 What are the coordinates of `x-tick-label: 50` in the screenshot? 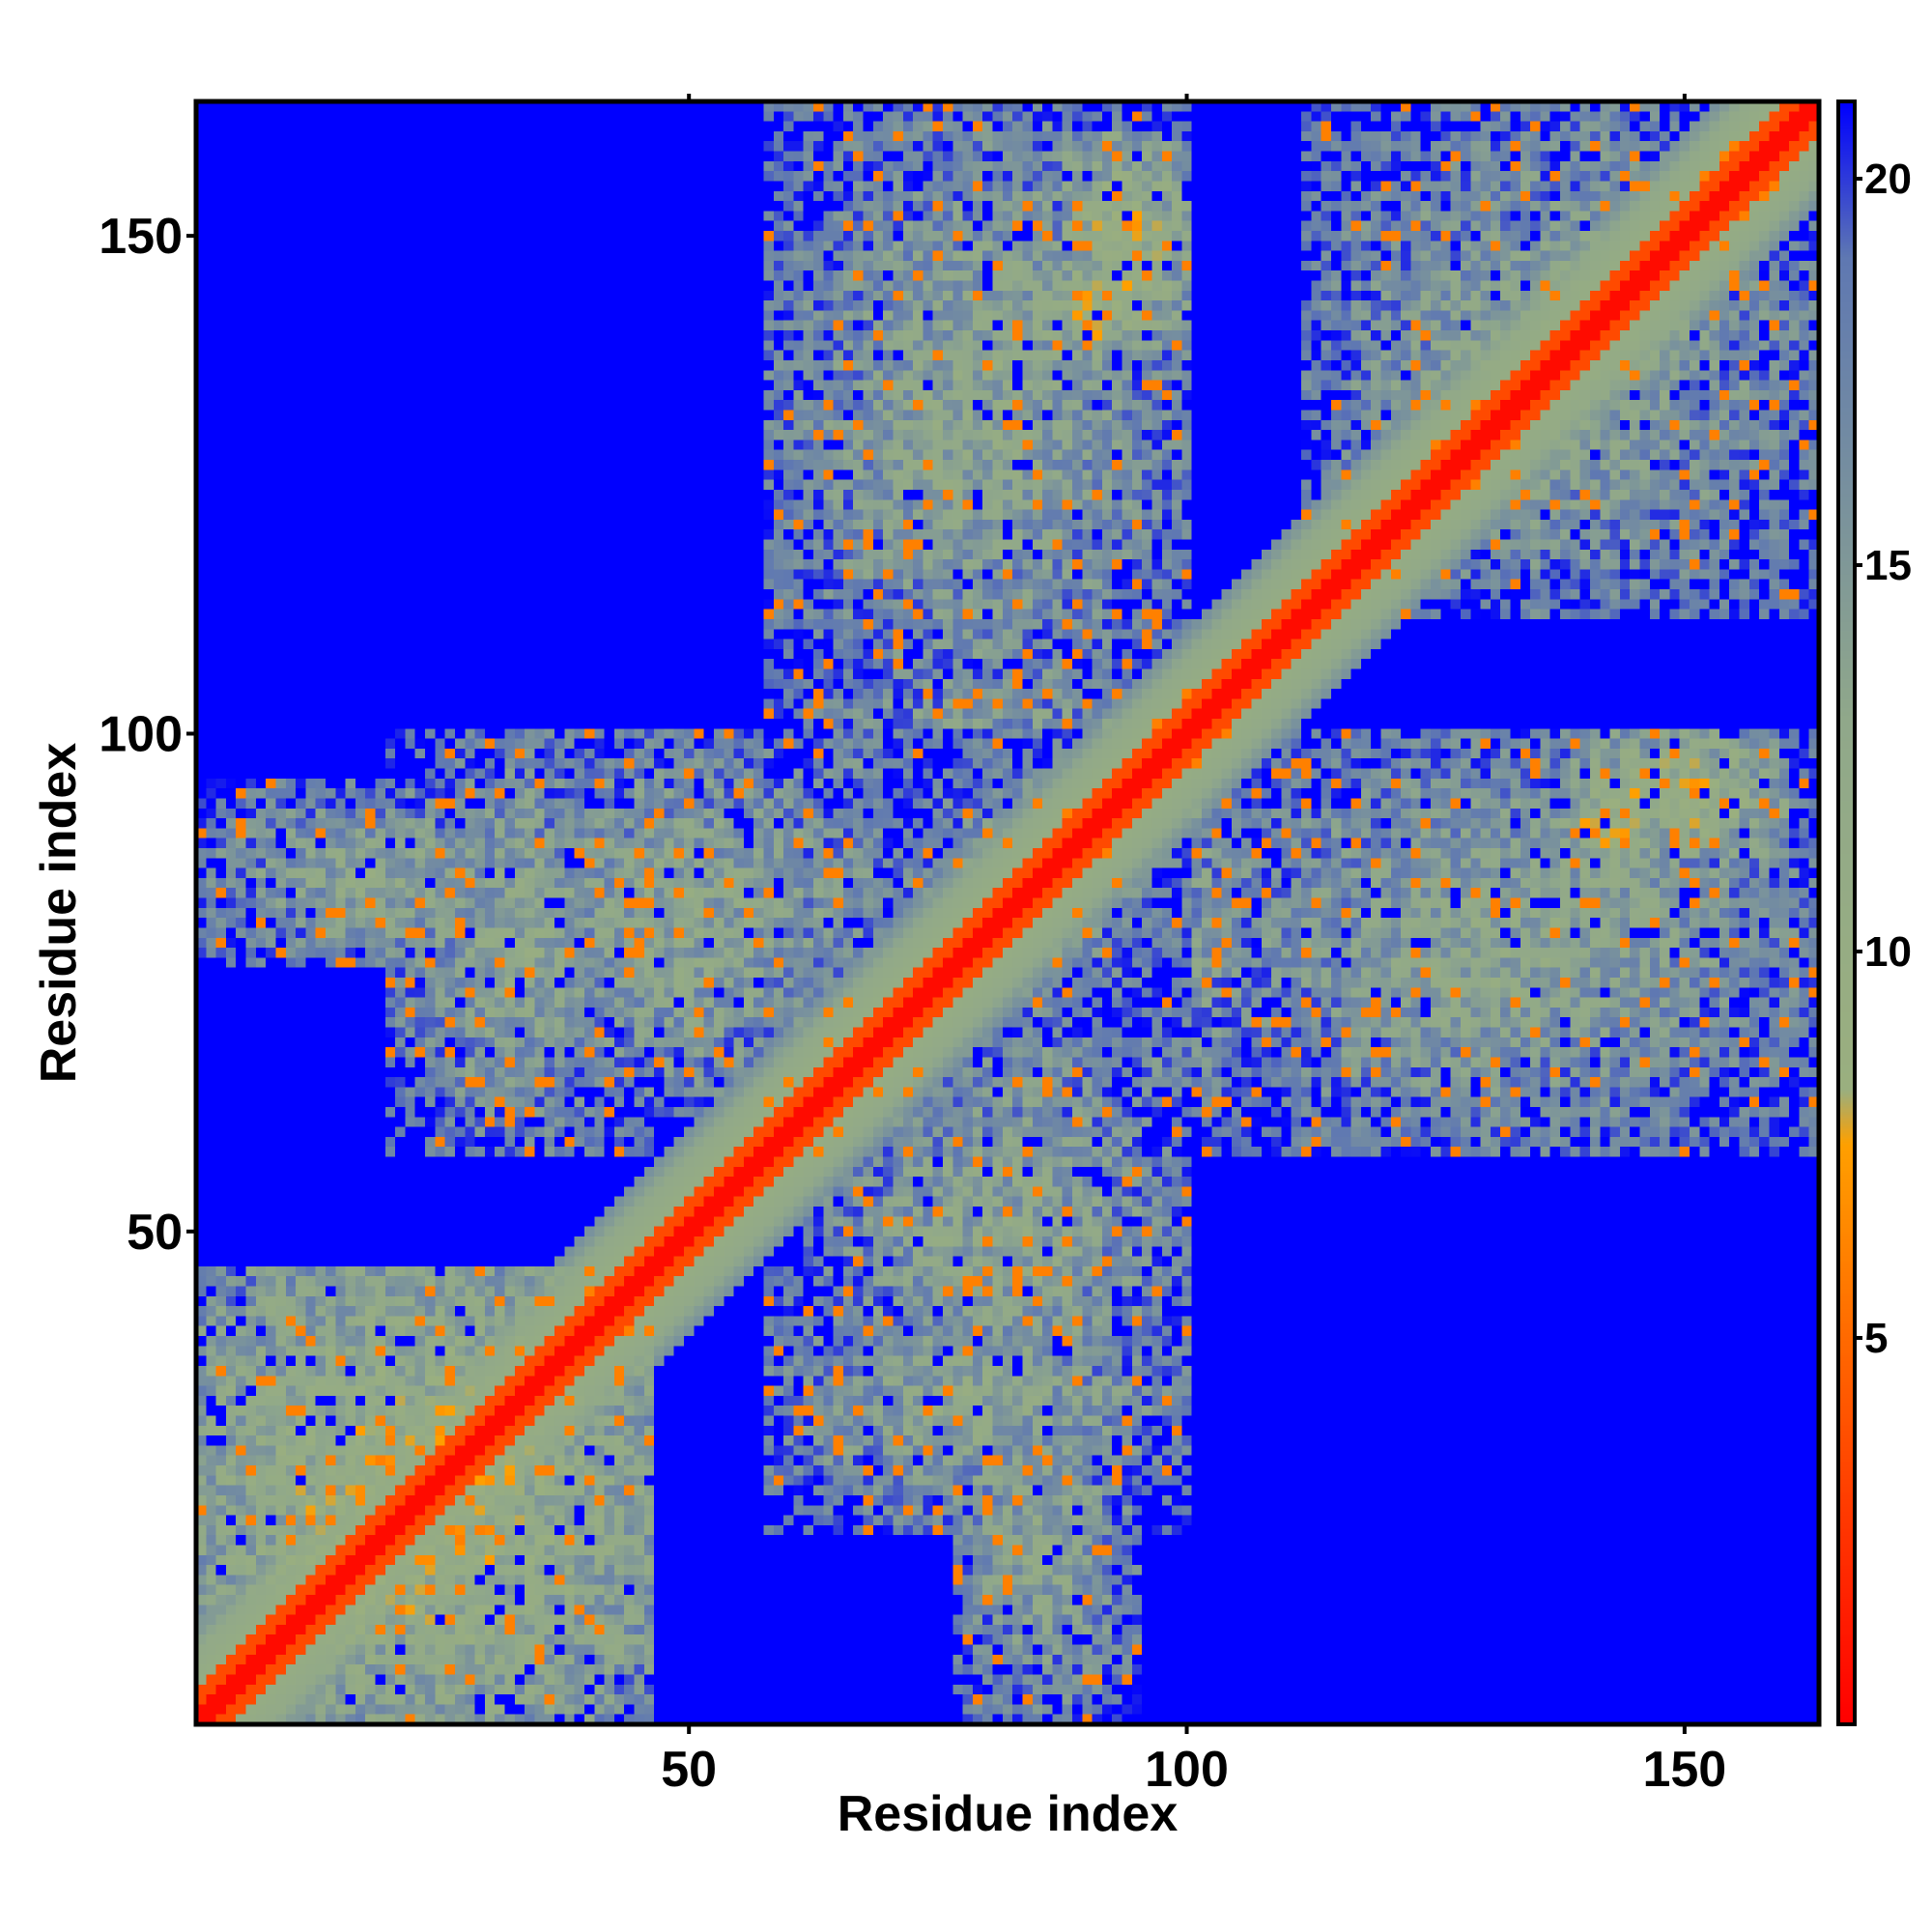 It's located at (689, 1770).